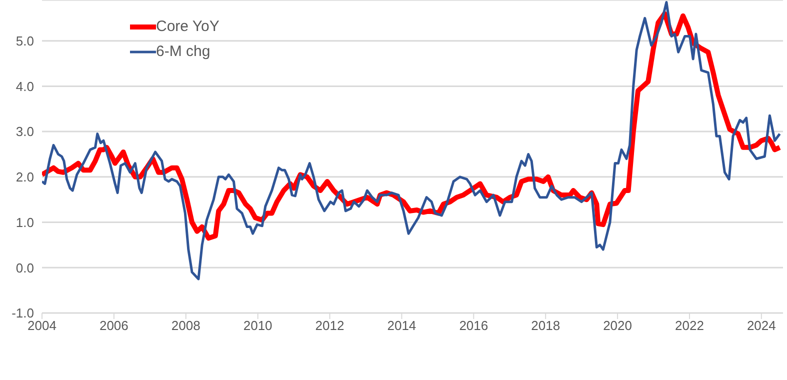  I want to click on x-tick-label: 2022, so click(689, 326).